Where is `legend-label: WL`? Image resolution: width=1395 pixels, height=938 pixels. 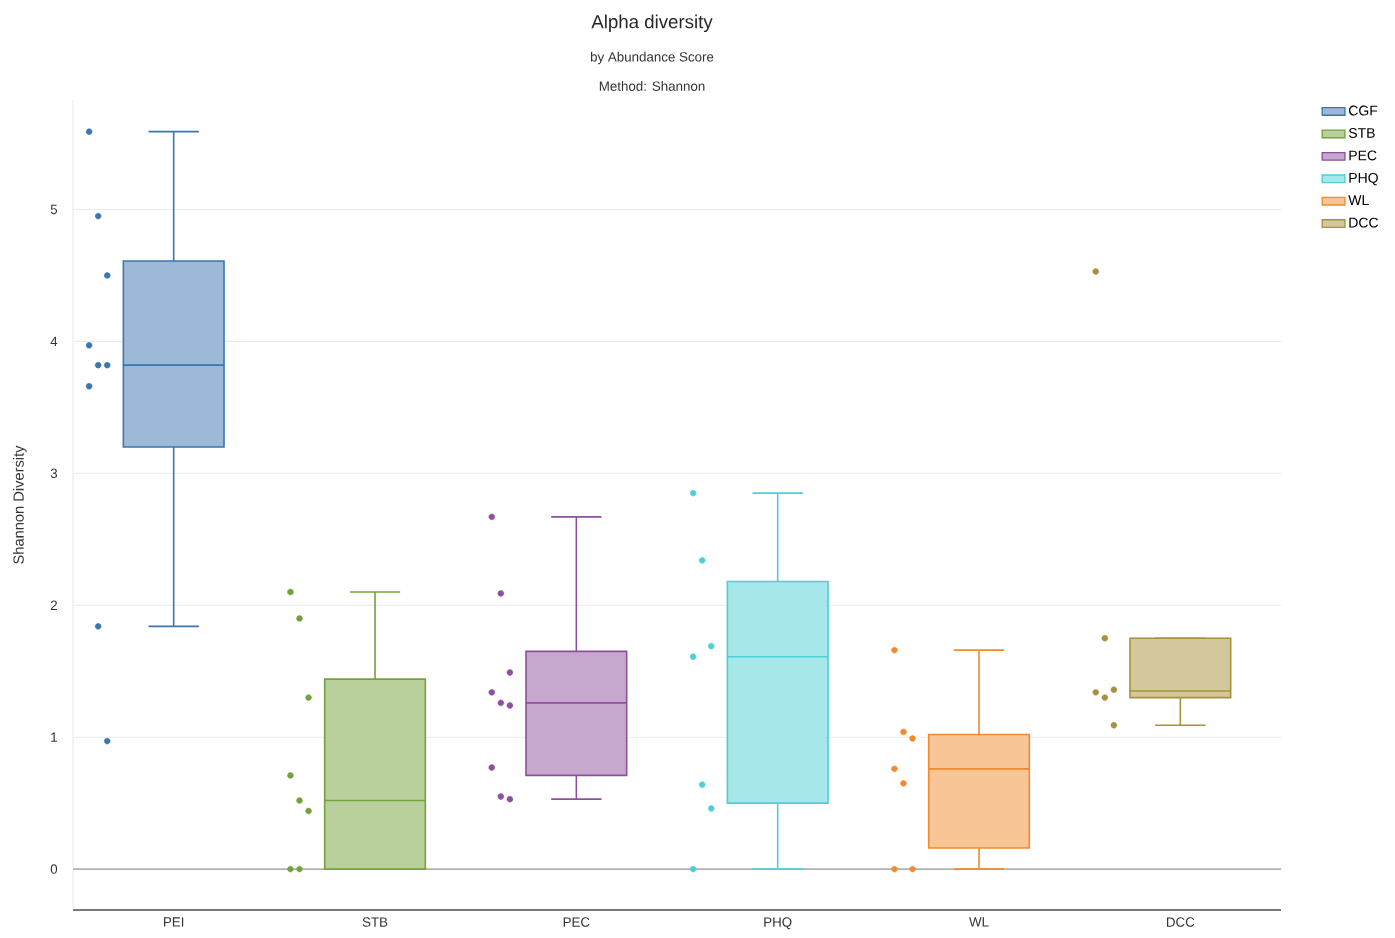 legend-label: WL is located at coordinates (1358, 200).